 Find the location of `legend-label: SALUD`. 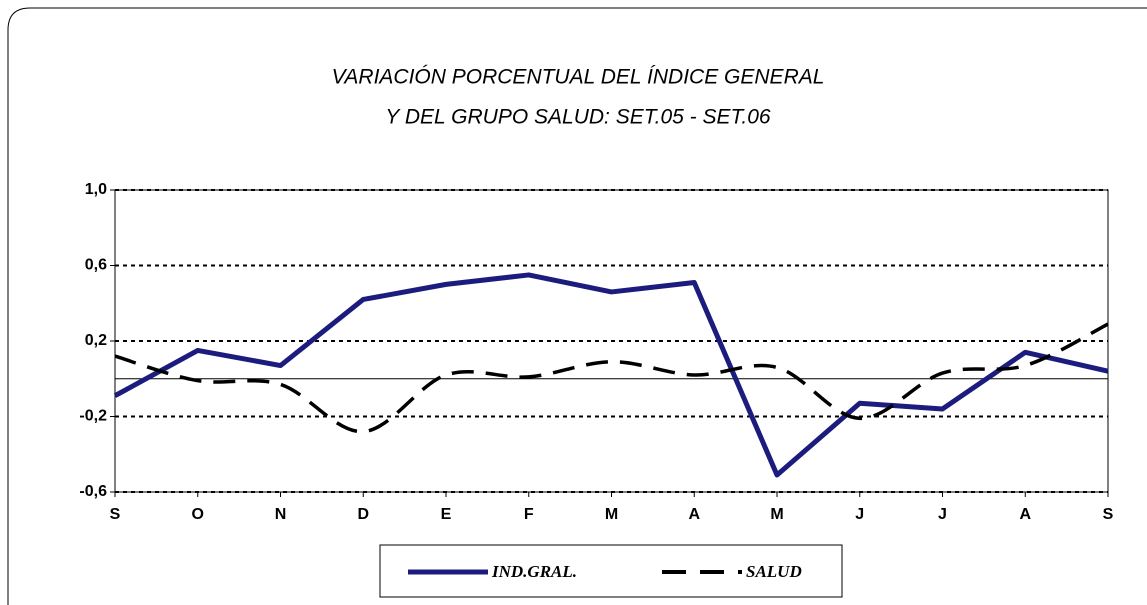

legend-label: SALUD is located at coordinates (774, 571).